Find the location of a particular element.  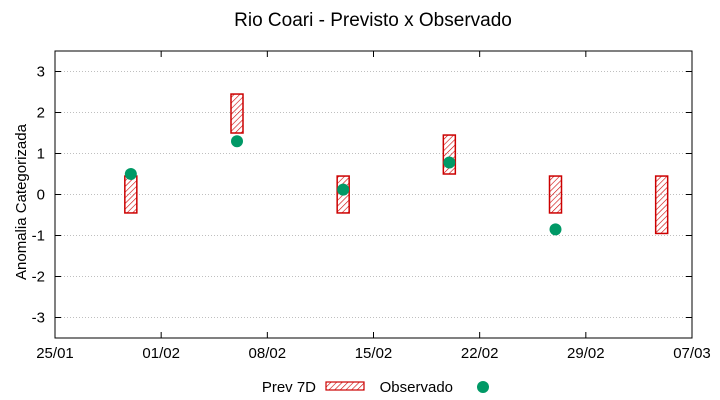

x-tick-label: 01/02 is located at coordinates (161, 353).